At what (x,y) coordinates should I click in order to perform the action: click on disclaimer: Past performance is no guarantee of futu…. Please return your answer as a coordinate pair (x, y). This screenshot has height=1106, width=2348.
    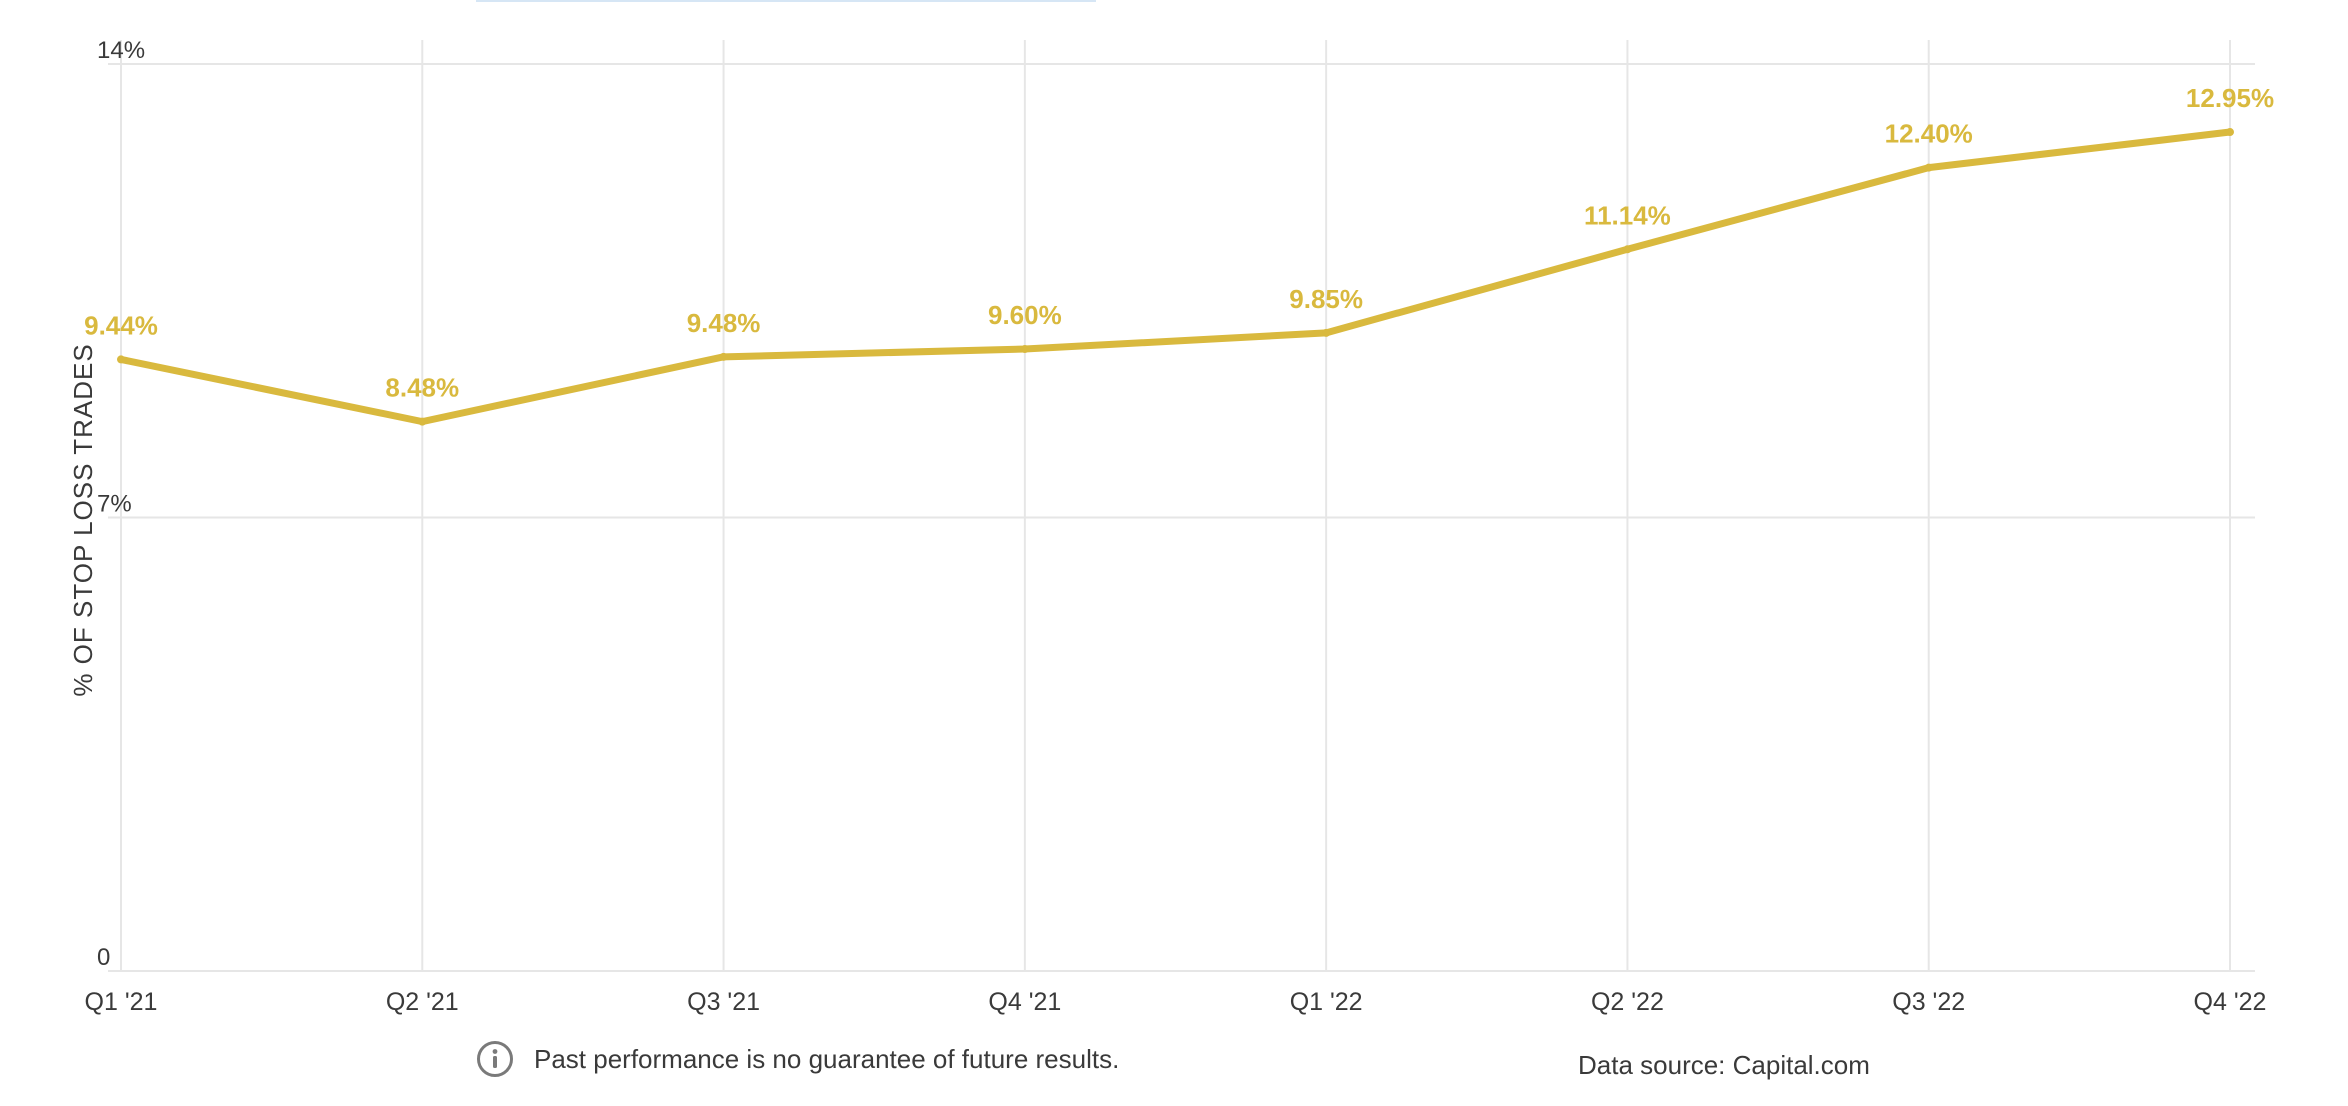
    Looking at the image, I should click on (797, 1059).